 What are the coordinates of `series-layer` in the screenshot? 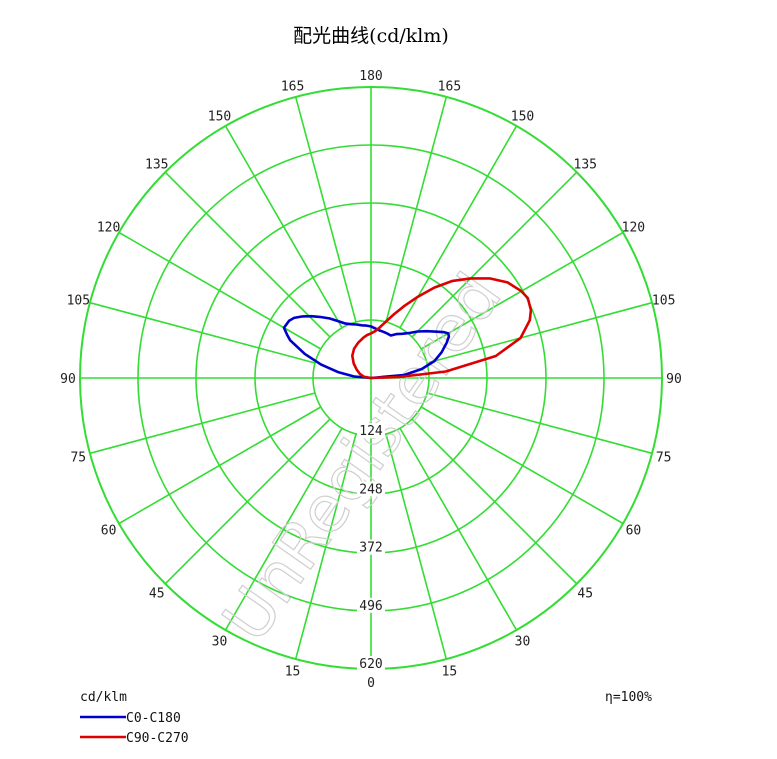 It's located at (407, 328).